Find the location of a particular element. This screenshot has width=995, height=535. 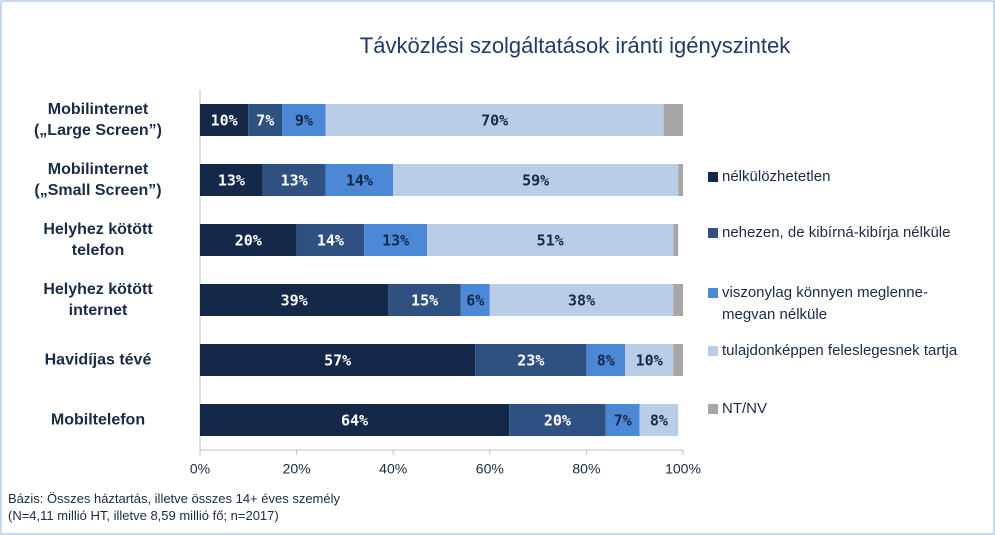

value-label: 59% is located at coordinates (535, 181).